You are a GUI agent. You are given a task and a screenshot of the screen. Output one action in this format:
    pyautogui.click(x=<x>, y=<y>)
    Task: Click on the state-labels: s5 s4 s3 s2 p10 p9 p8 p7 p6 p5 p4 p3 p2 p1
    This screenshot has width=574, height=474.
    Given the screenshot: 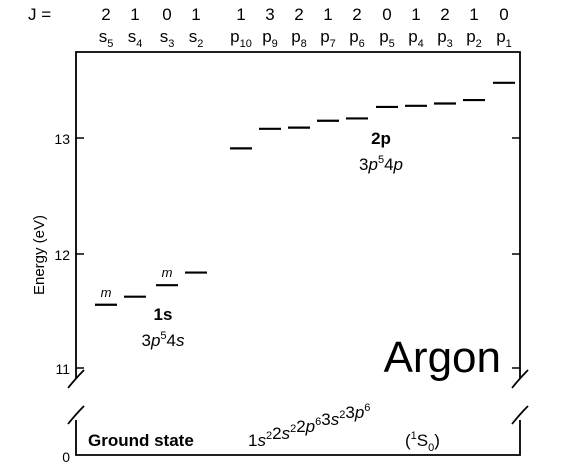 What is the action you would take?
    pyautogui.click(x=305, y=38)
    